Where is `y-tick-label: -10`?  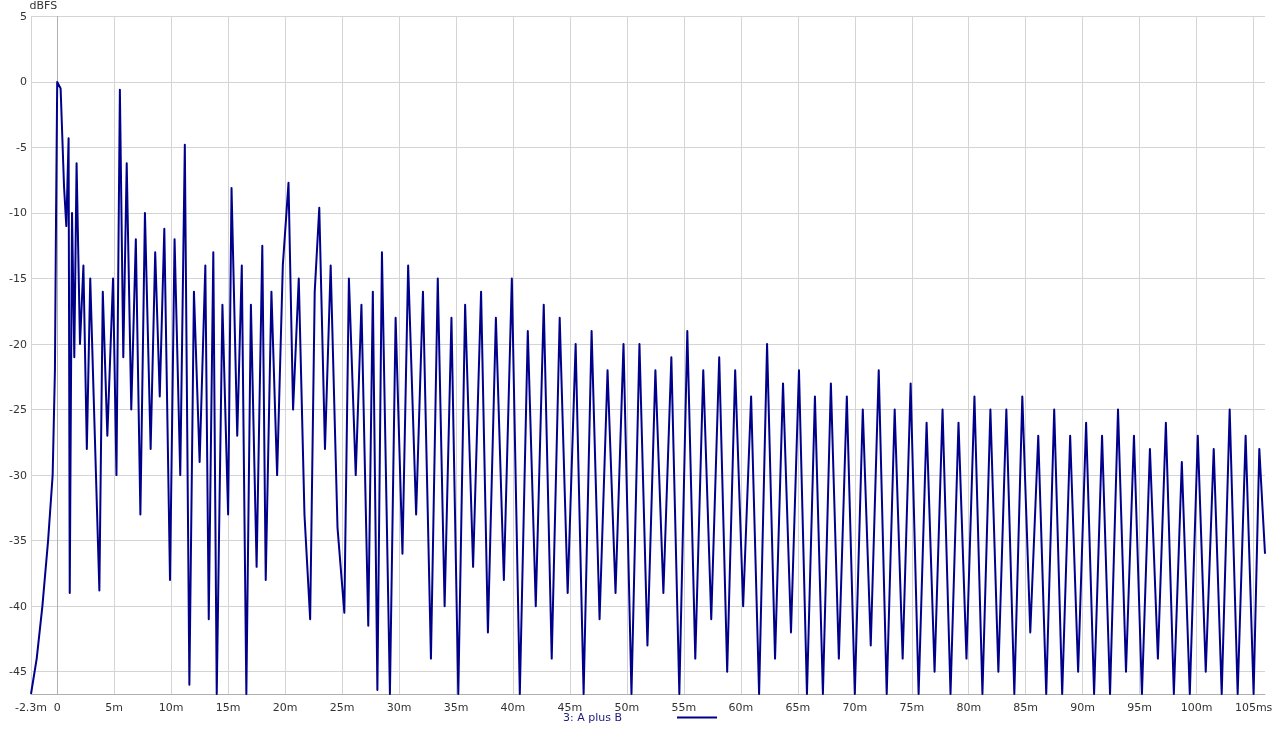
y-tick-label: -10 is located at coordinates (18, 213).